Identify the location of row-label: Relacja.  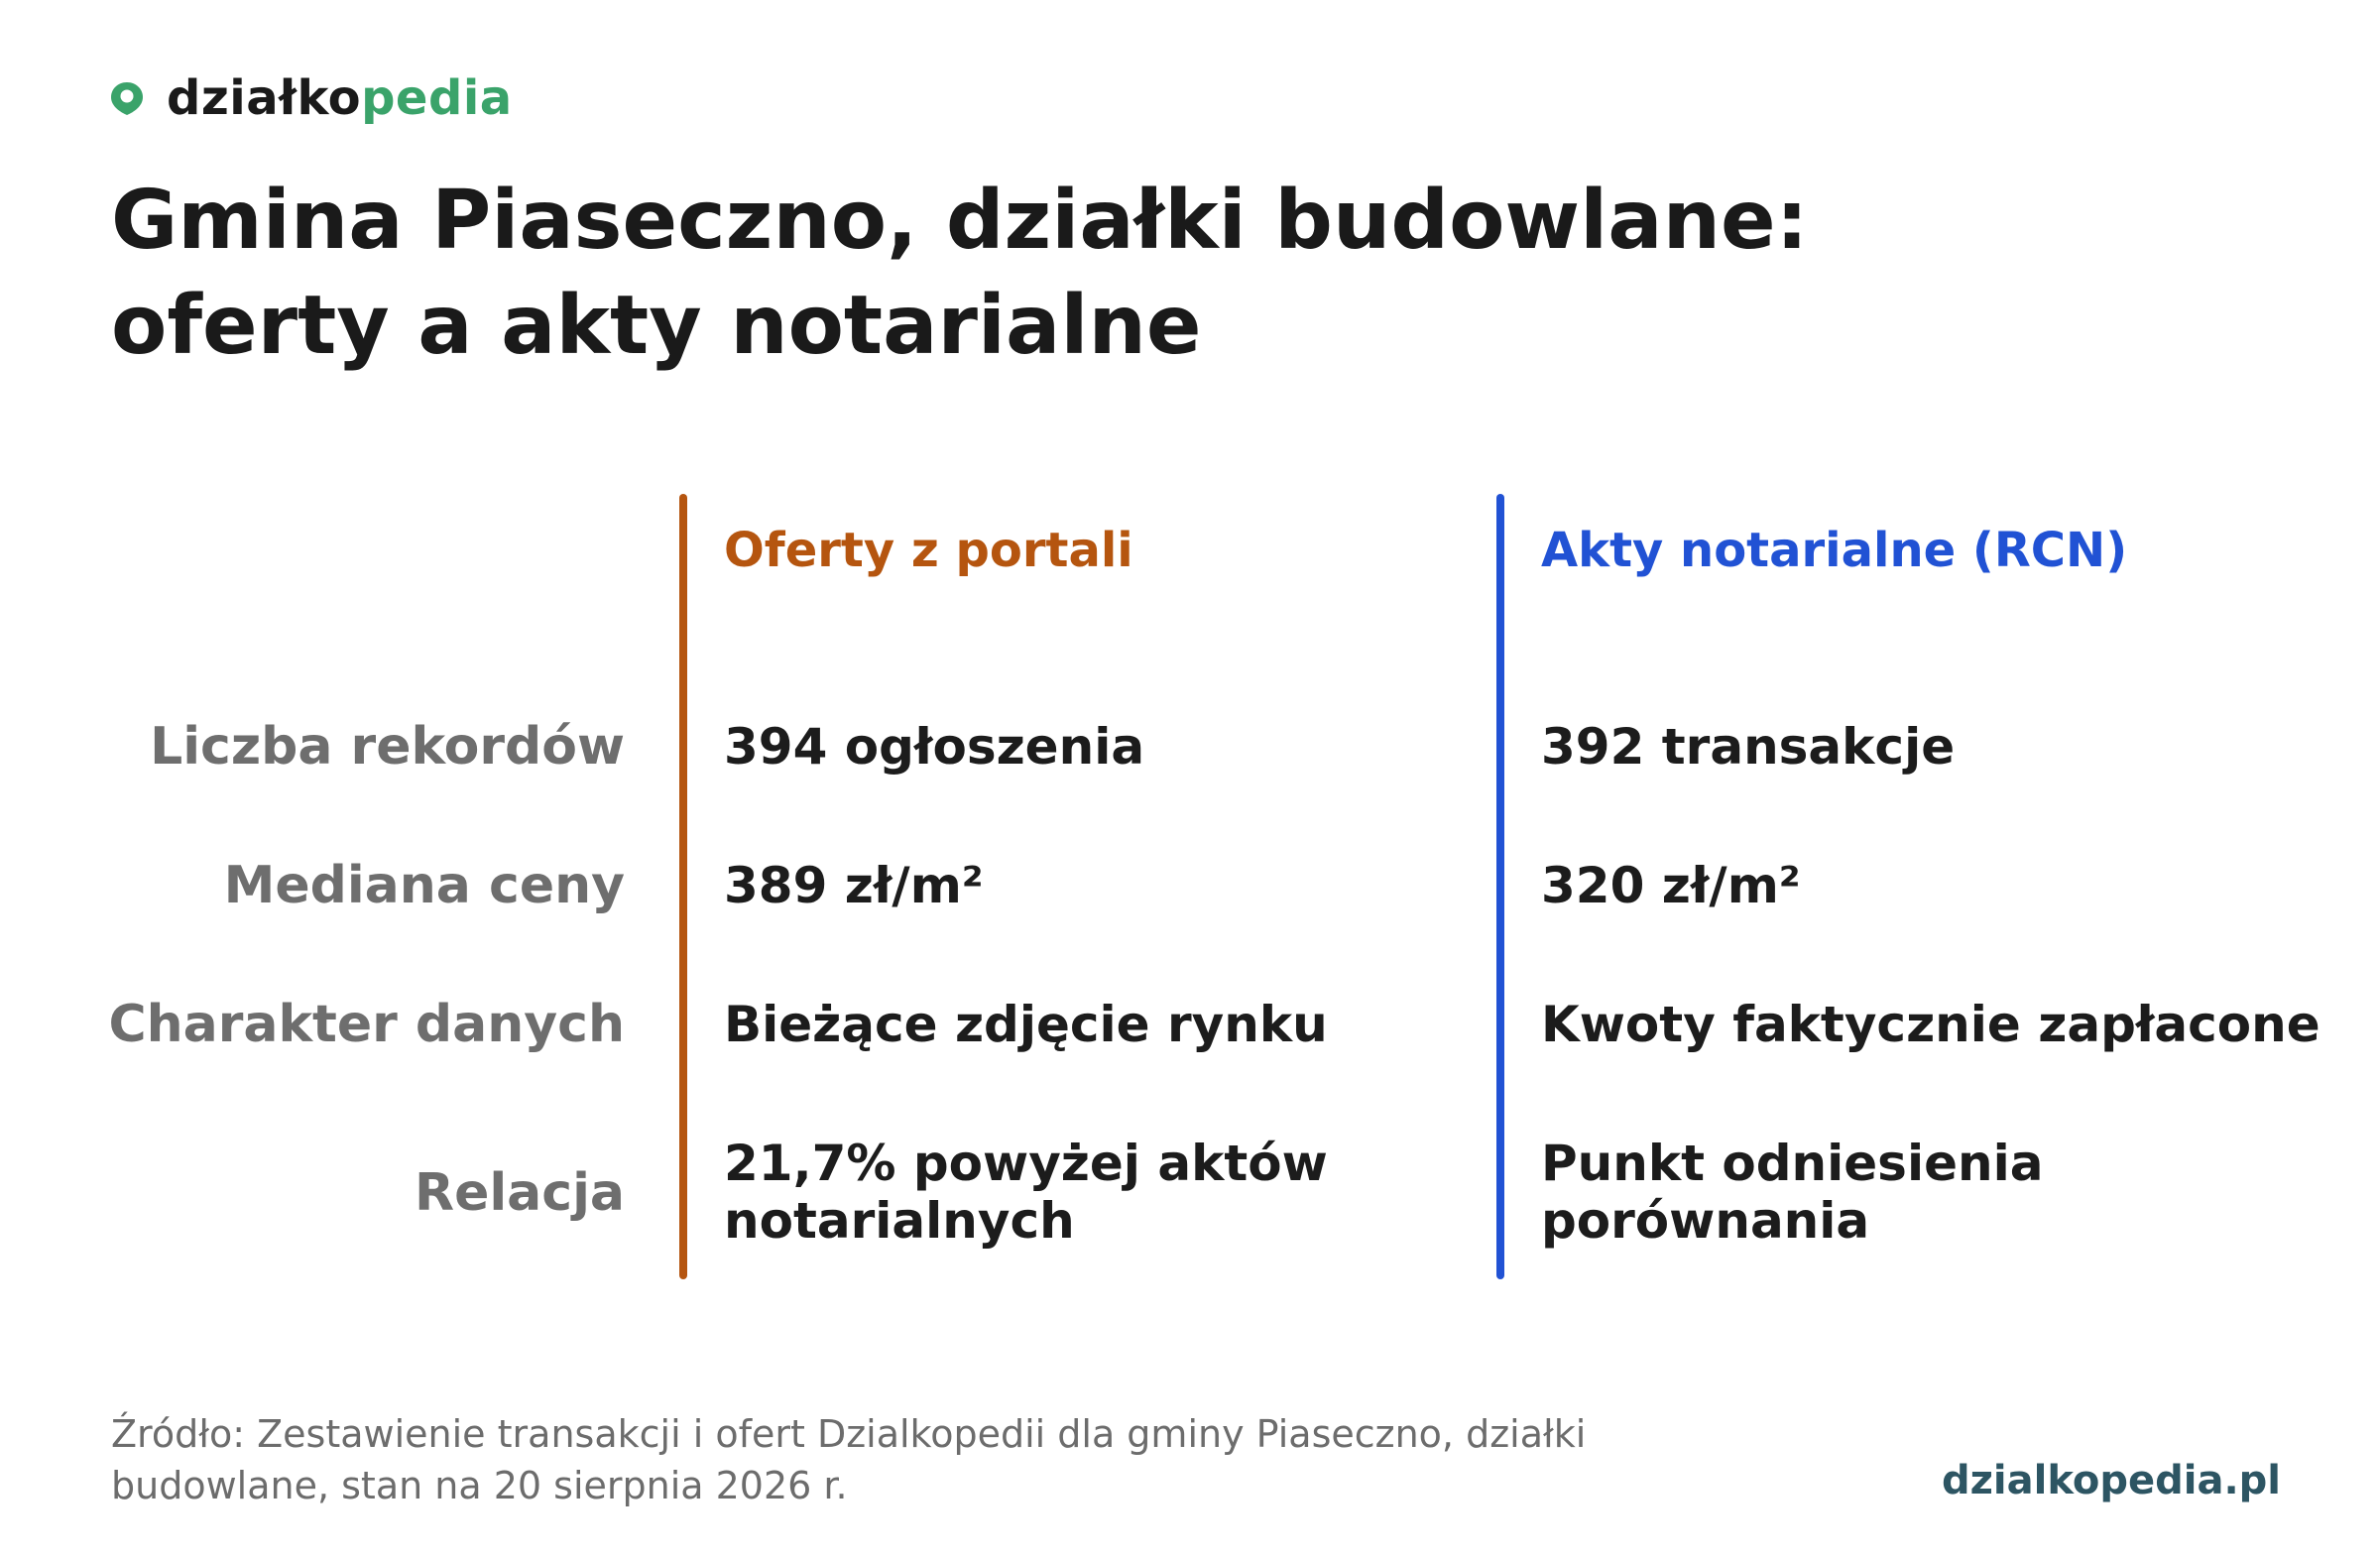
(520, 1193).